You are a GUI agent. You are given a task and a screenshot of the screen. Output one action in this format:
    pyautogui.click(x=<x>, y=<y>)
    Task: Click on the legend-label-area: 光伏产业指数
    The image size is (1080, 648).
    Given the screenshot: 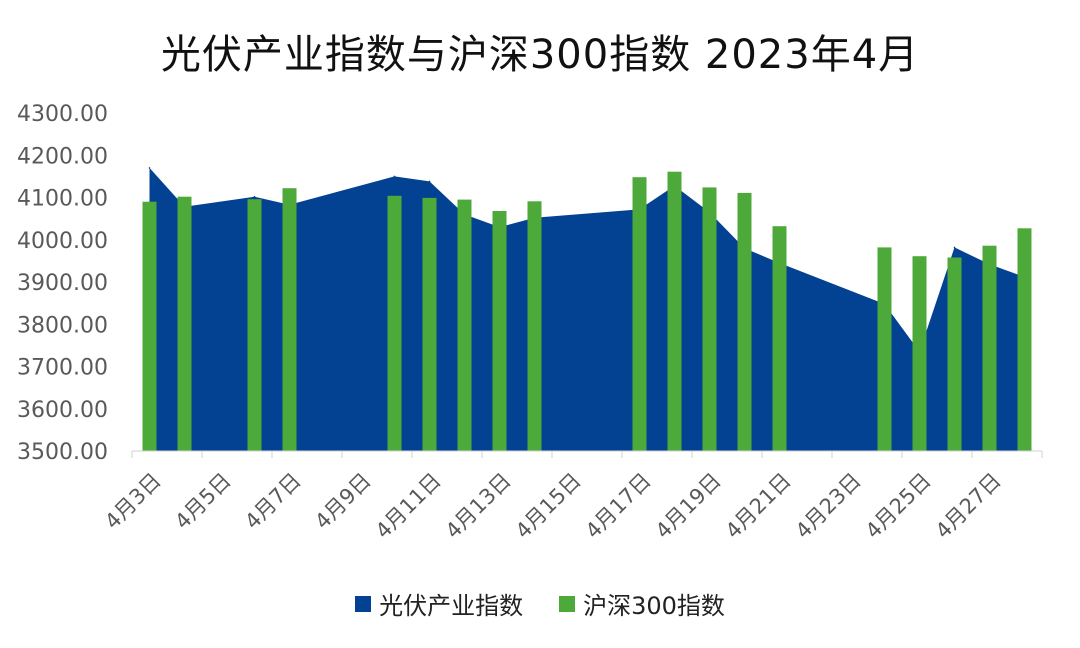 What is the action you would take?
    pyautogui.click(x=451, y=606)
    